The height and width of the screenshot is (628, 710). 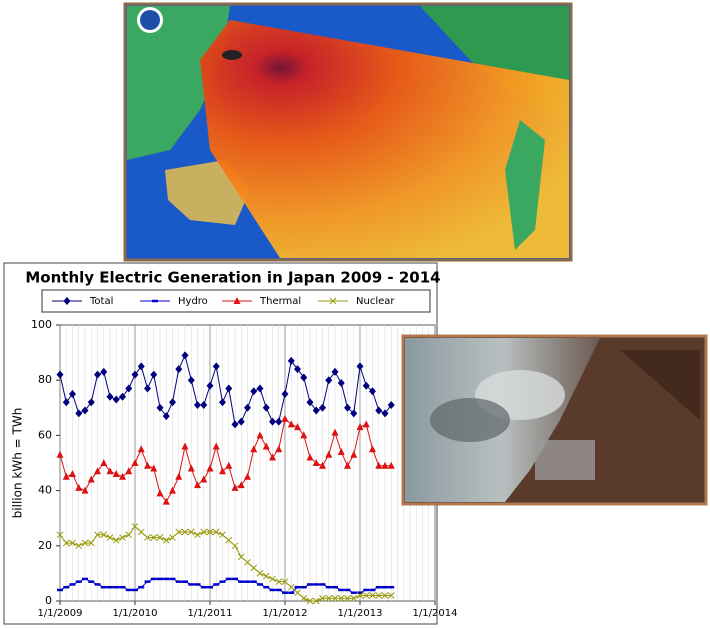 I want to click on x-tick-label: 1/1/2011, so click(x=210, y=613).